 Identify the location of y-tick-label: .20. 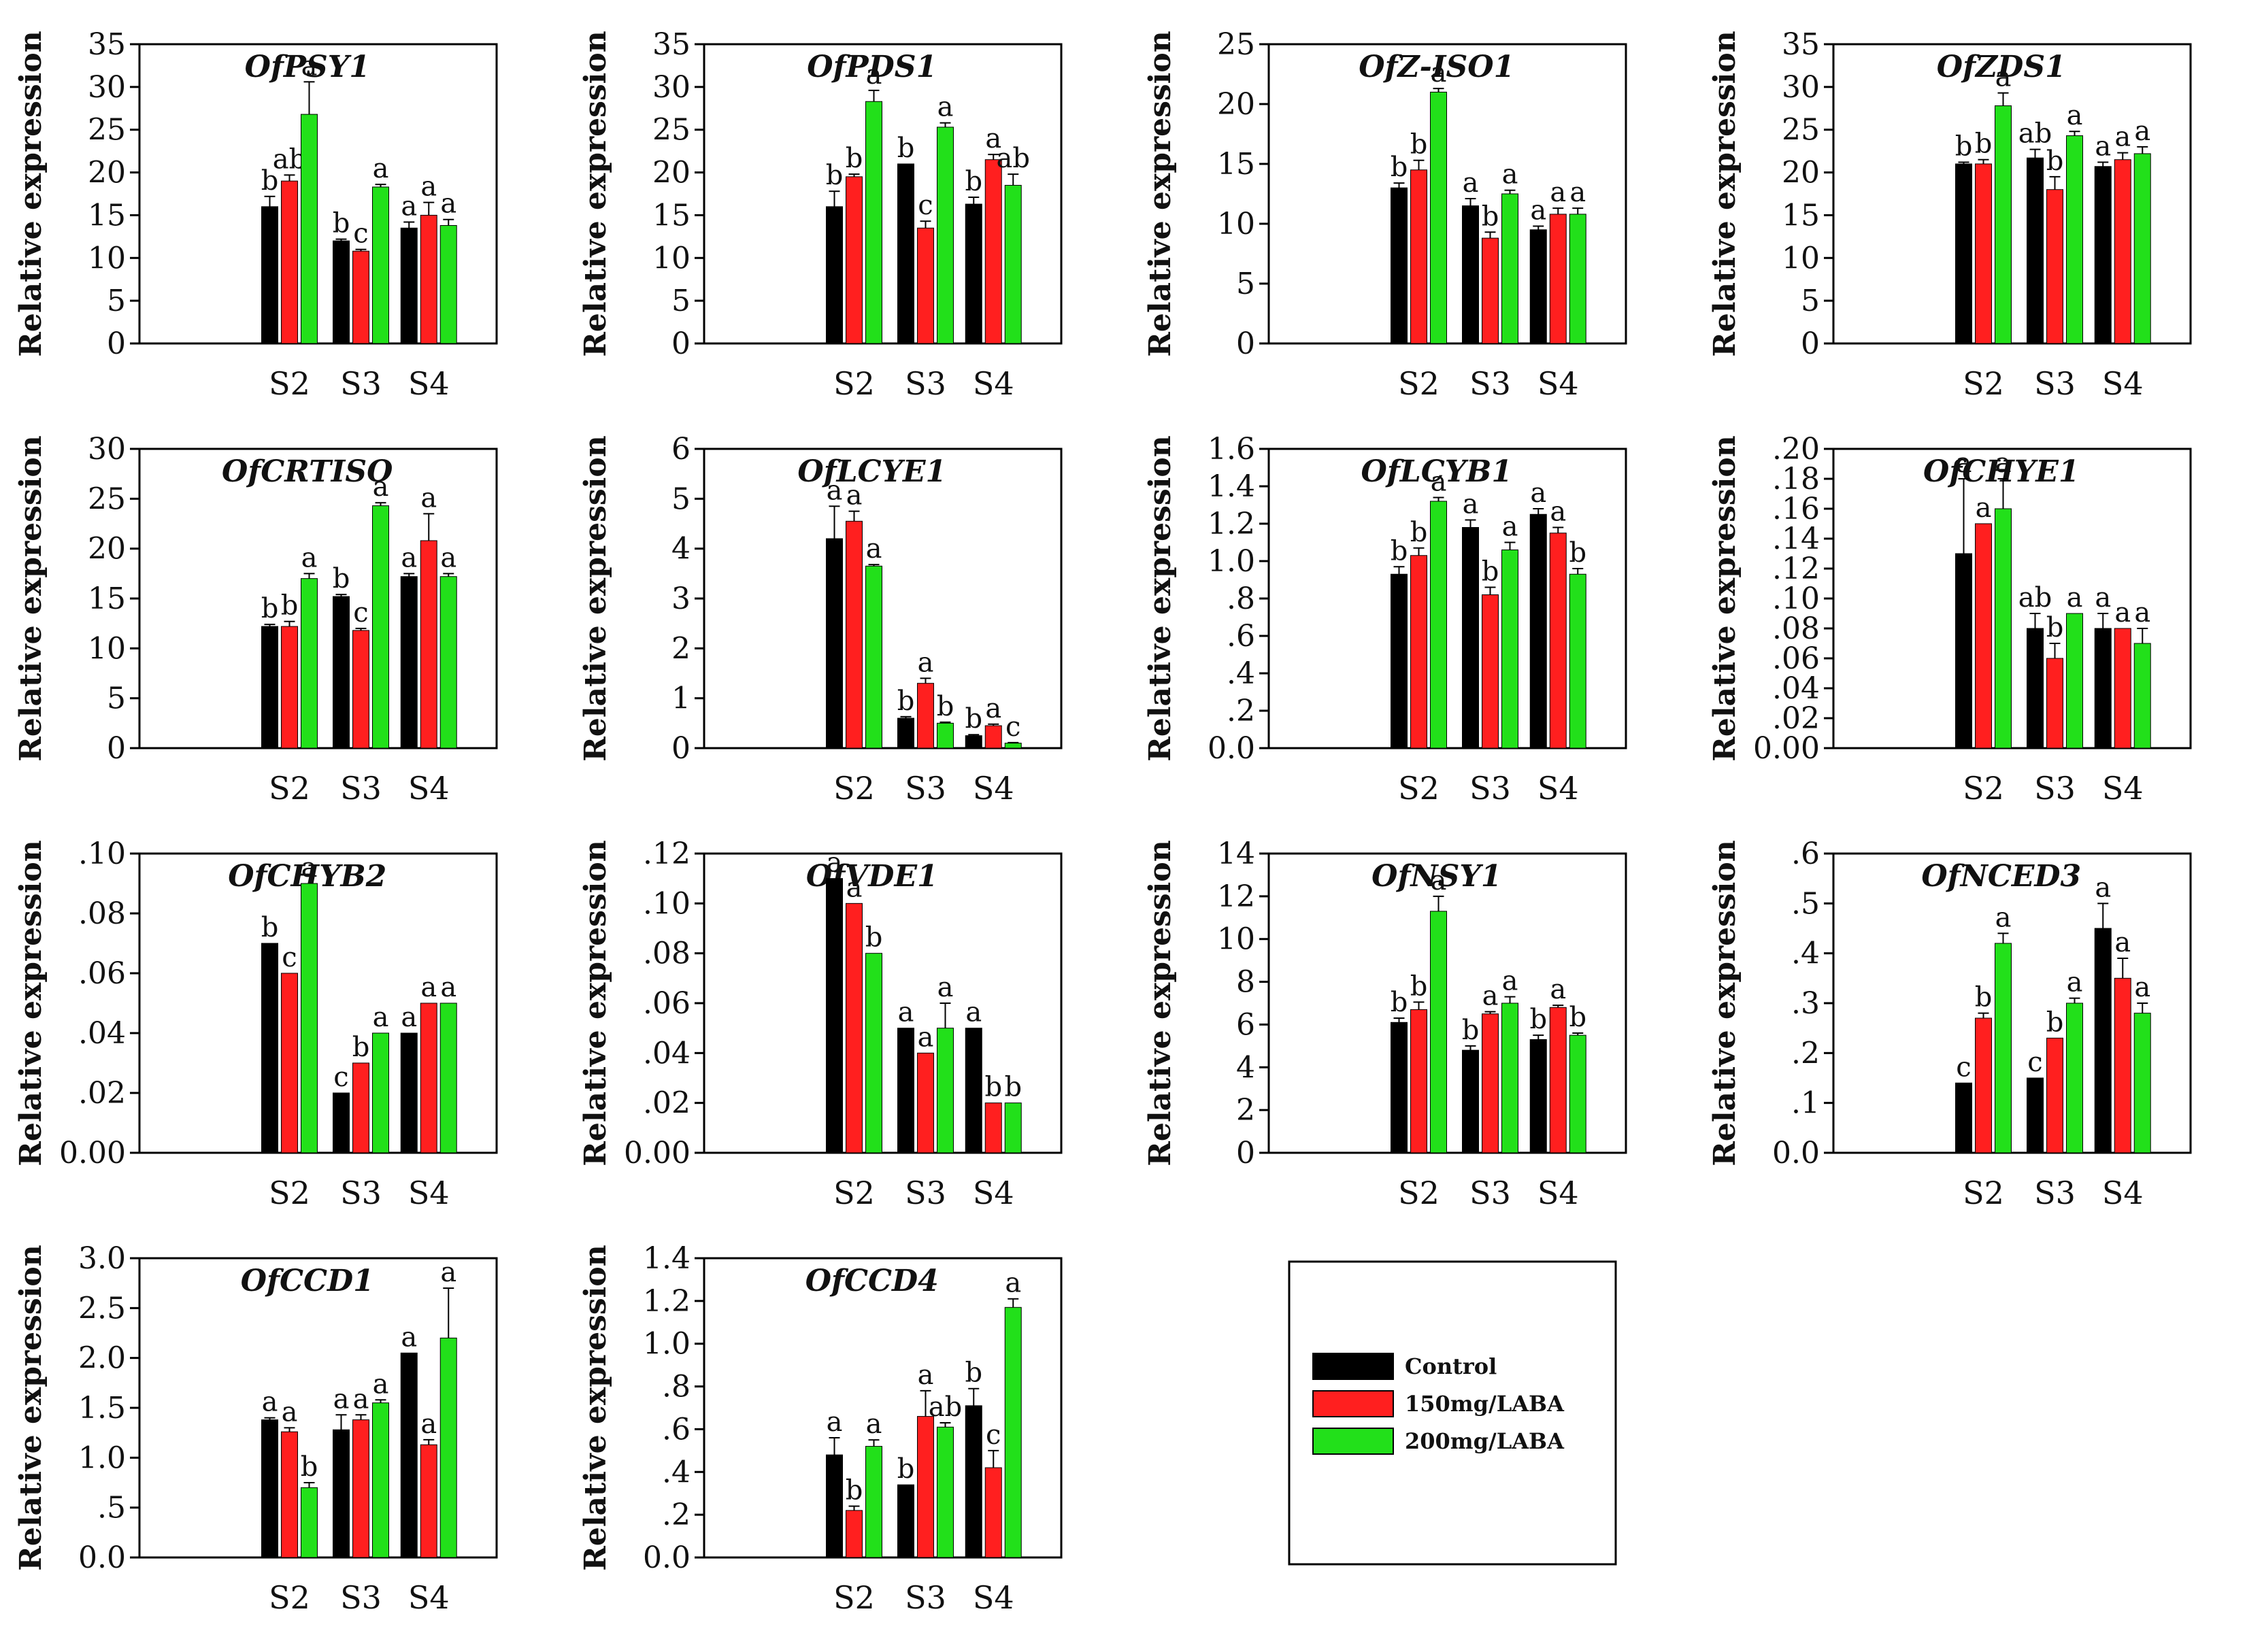
(1796, 450).